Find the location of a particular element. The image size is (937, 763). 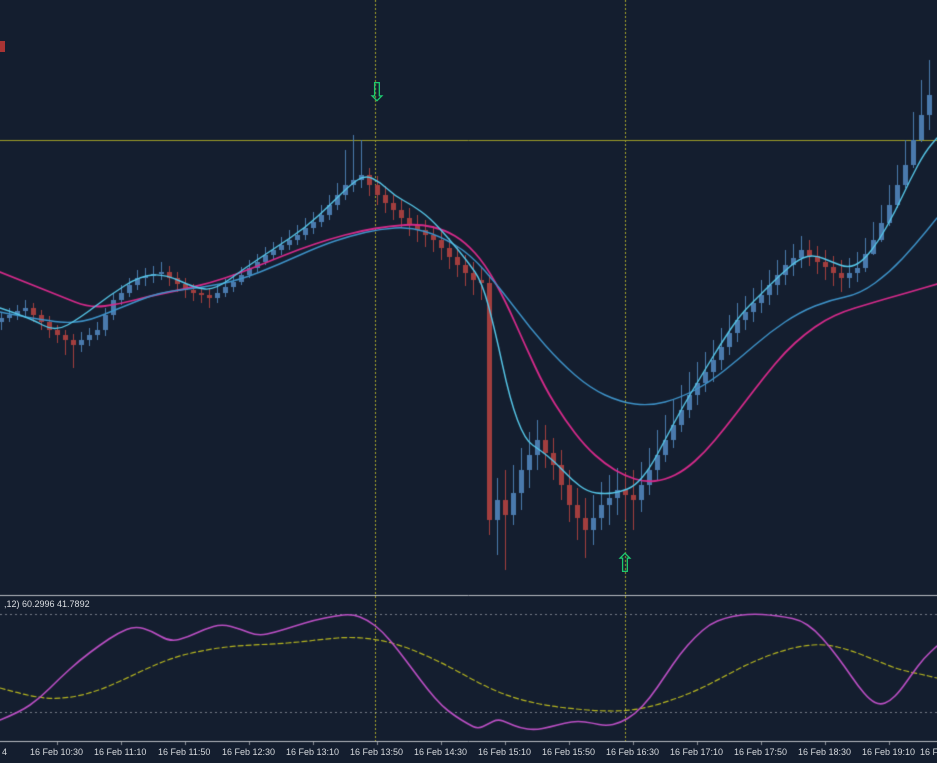

time-axis-label: 16 Feb 13:50 is located at coordinates (377, 752).